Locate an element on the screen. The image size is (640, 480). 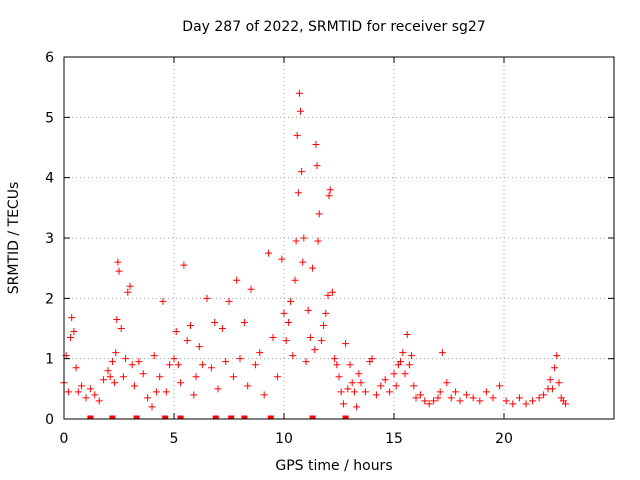
x-tick-label: 10 is located at coordinates (284, 439).